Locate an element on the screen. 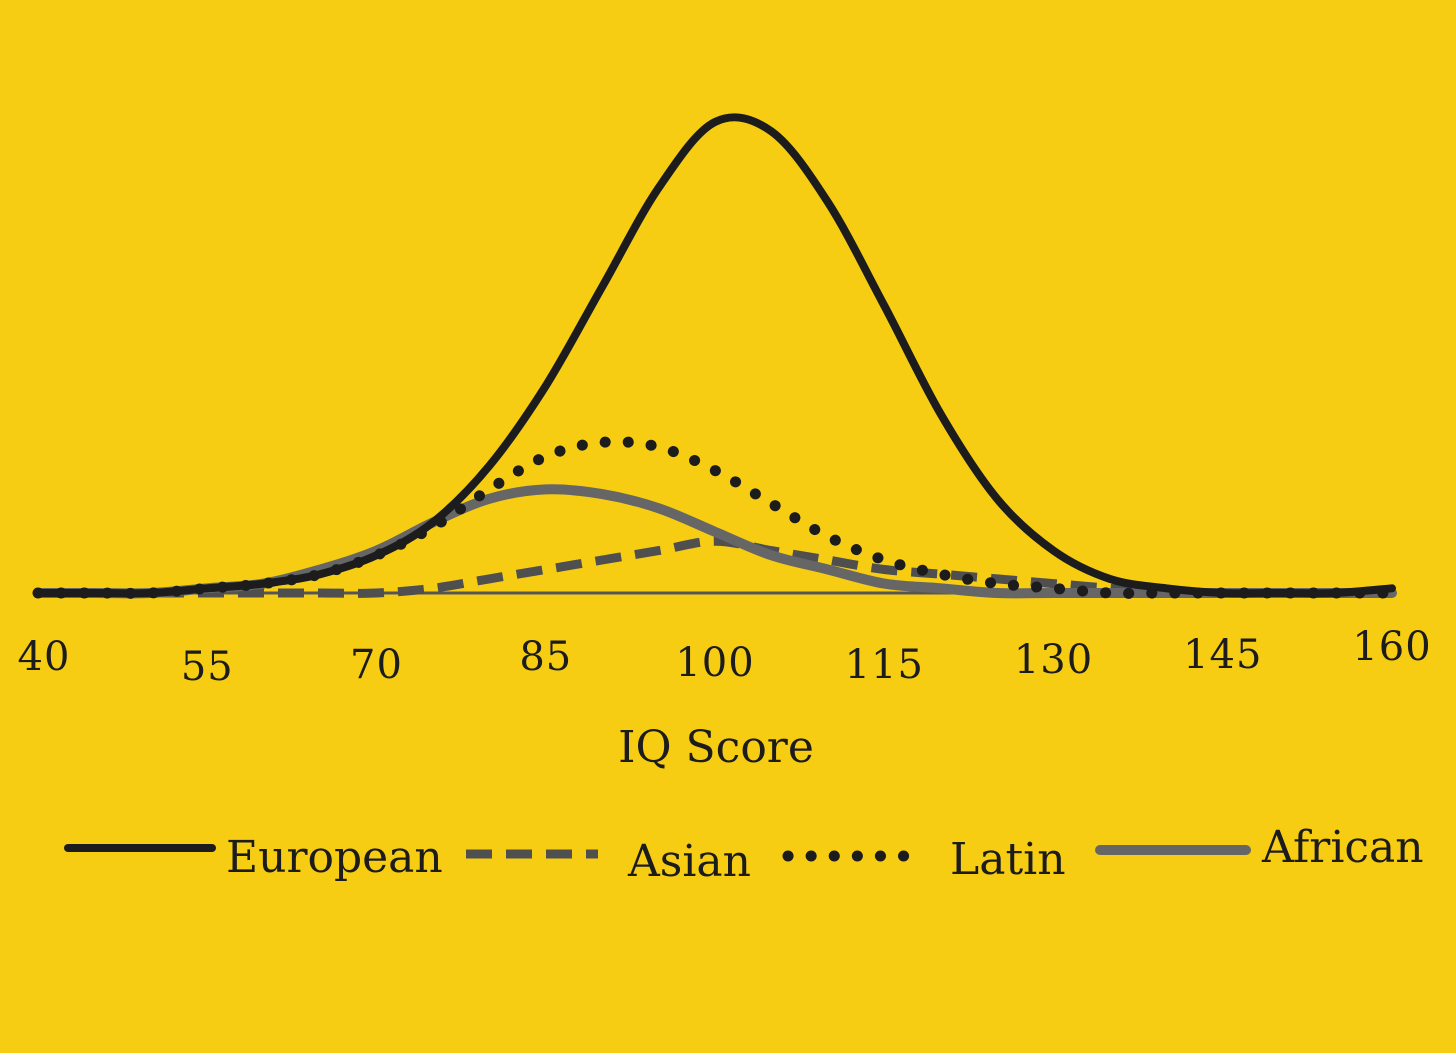 This screenshot has height=1053, width=1456. x-tick-label-100: 100 is located at coordinates (714, 663).